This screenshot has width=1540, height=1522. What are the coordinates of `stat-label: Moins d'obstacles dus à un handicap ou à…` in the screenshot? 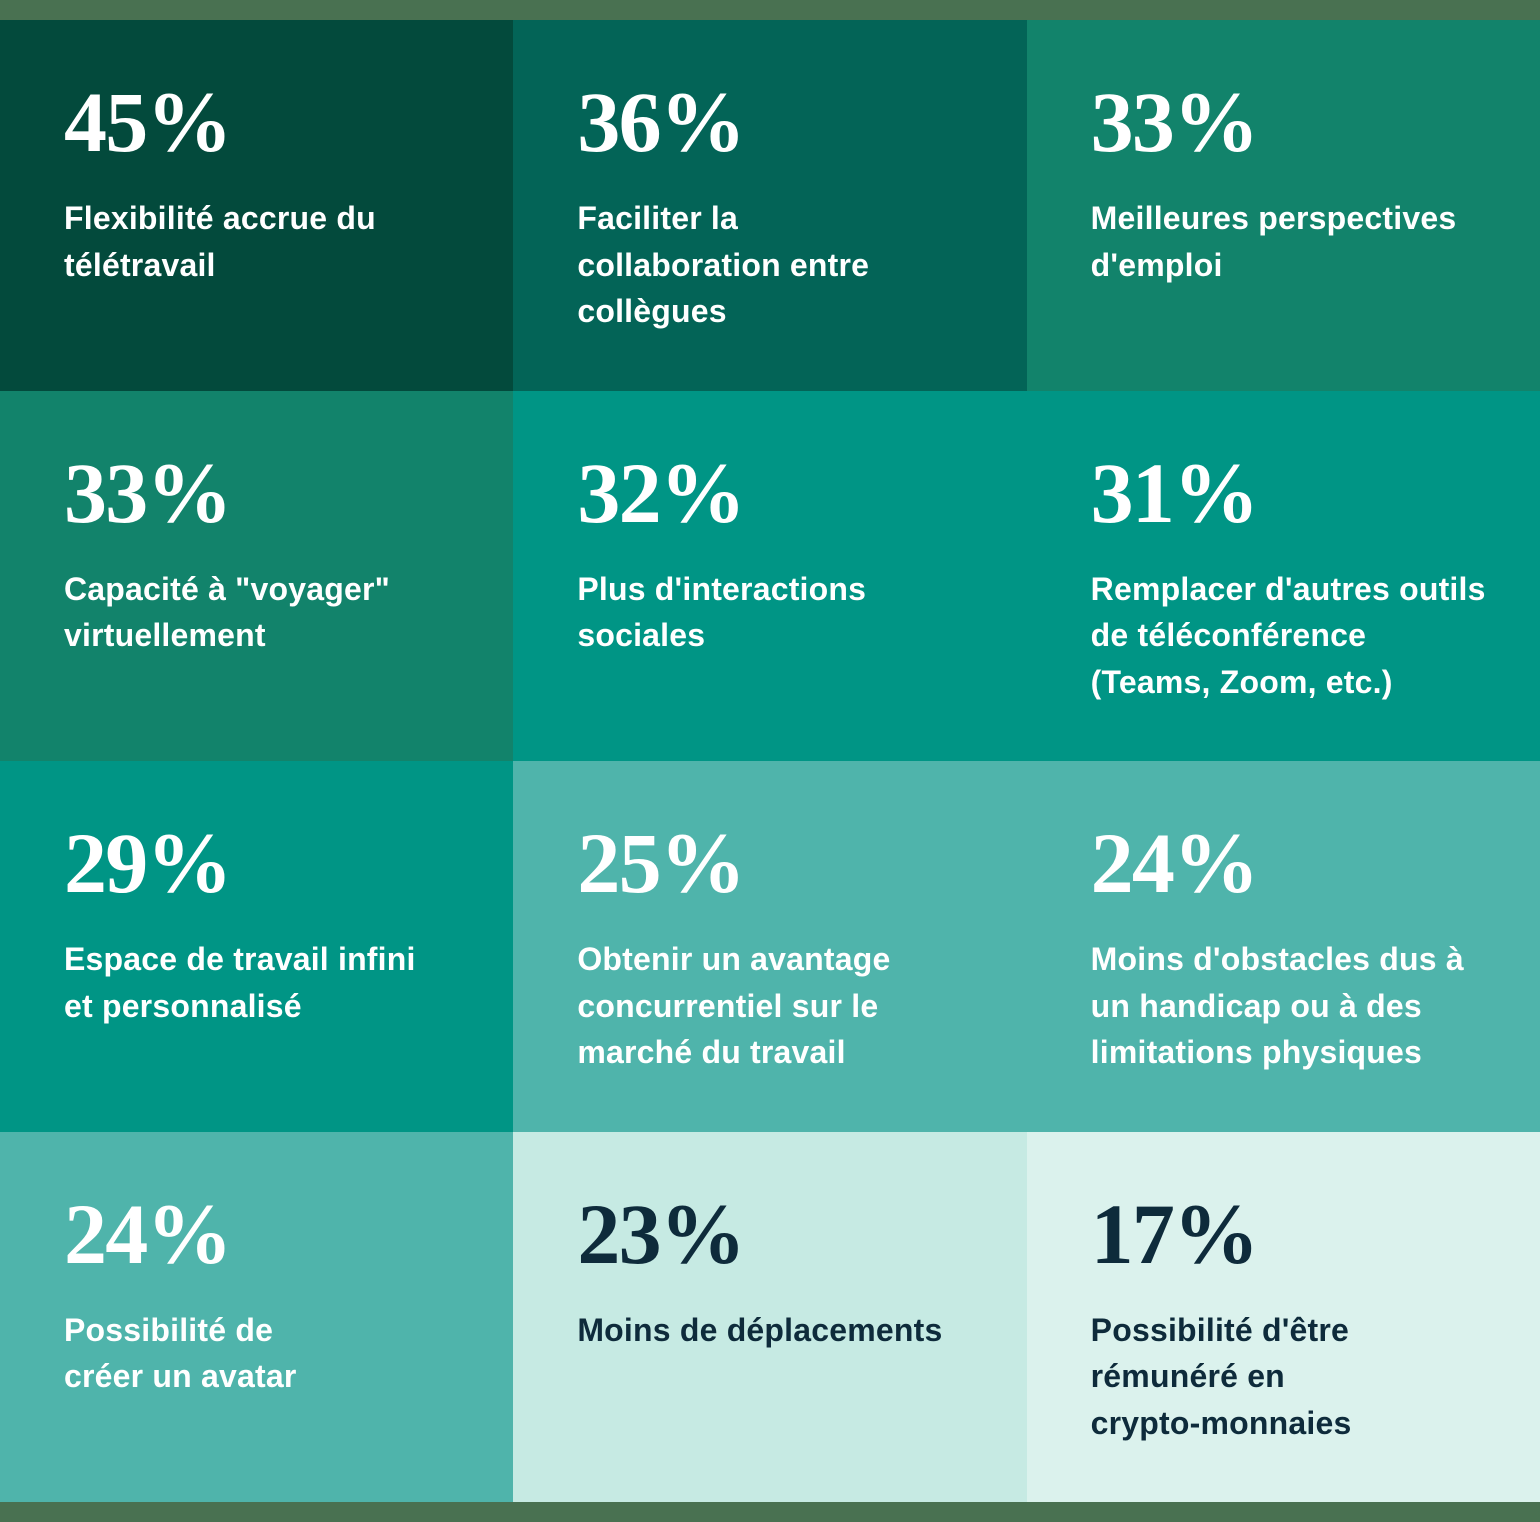 It's located at (1277, 1006).